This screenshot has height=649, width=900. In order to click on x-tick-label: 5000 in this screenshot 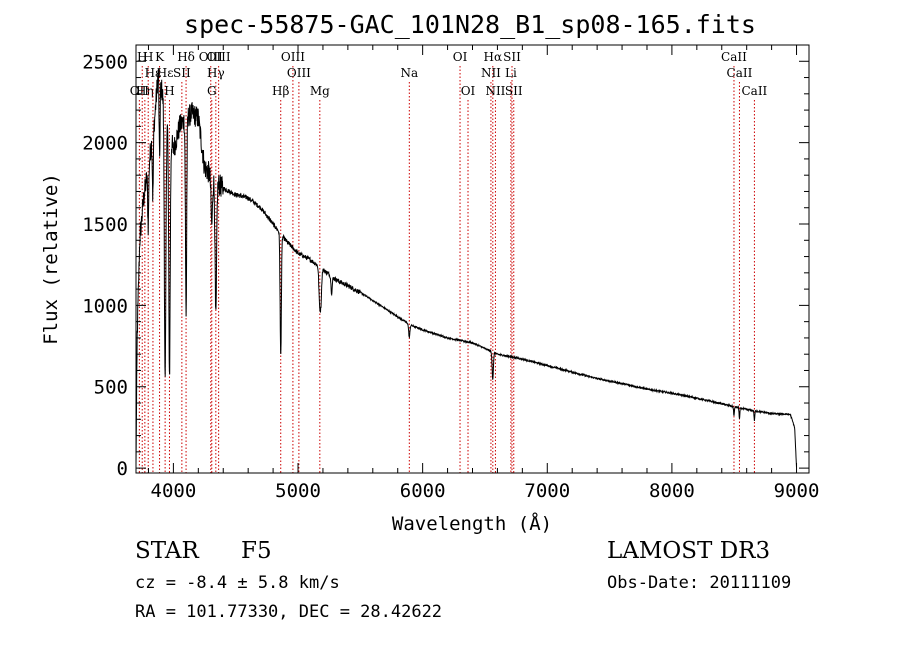, I will do `click(298, 491)`.